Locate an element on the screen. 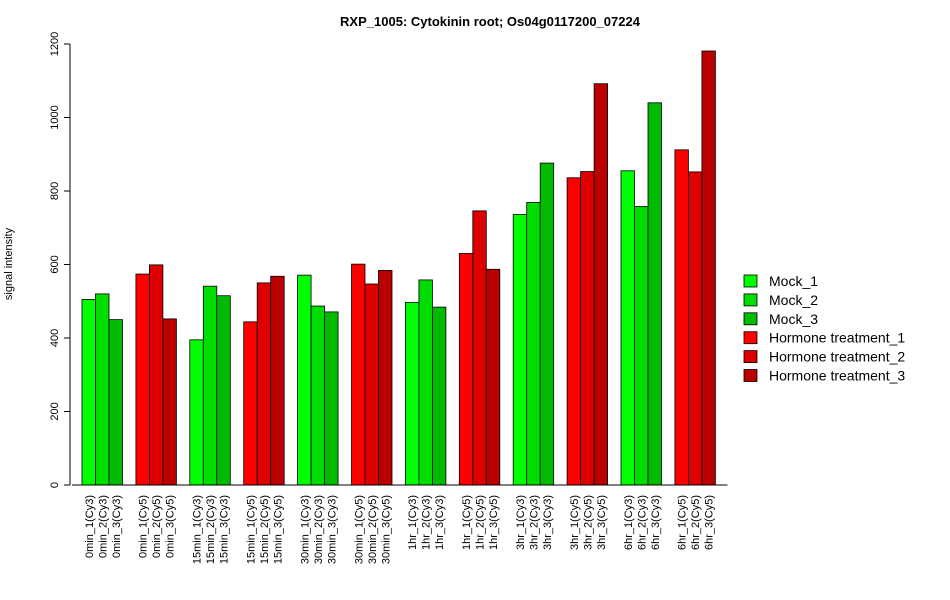  x-tick-label: 0min_3(Cy3) is located at coordinates (117, 526).